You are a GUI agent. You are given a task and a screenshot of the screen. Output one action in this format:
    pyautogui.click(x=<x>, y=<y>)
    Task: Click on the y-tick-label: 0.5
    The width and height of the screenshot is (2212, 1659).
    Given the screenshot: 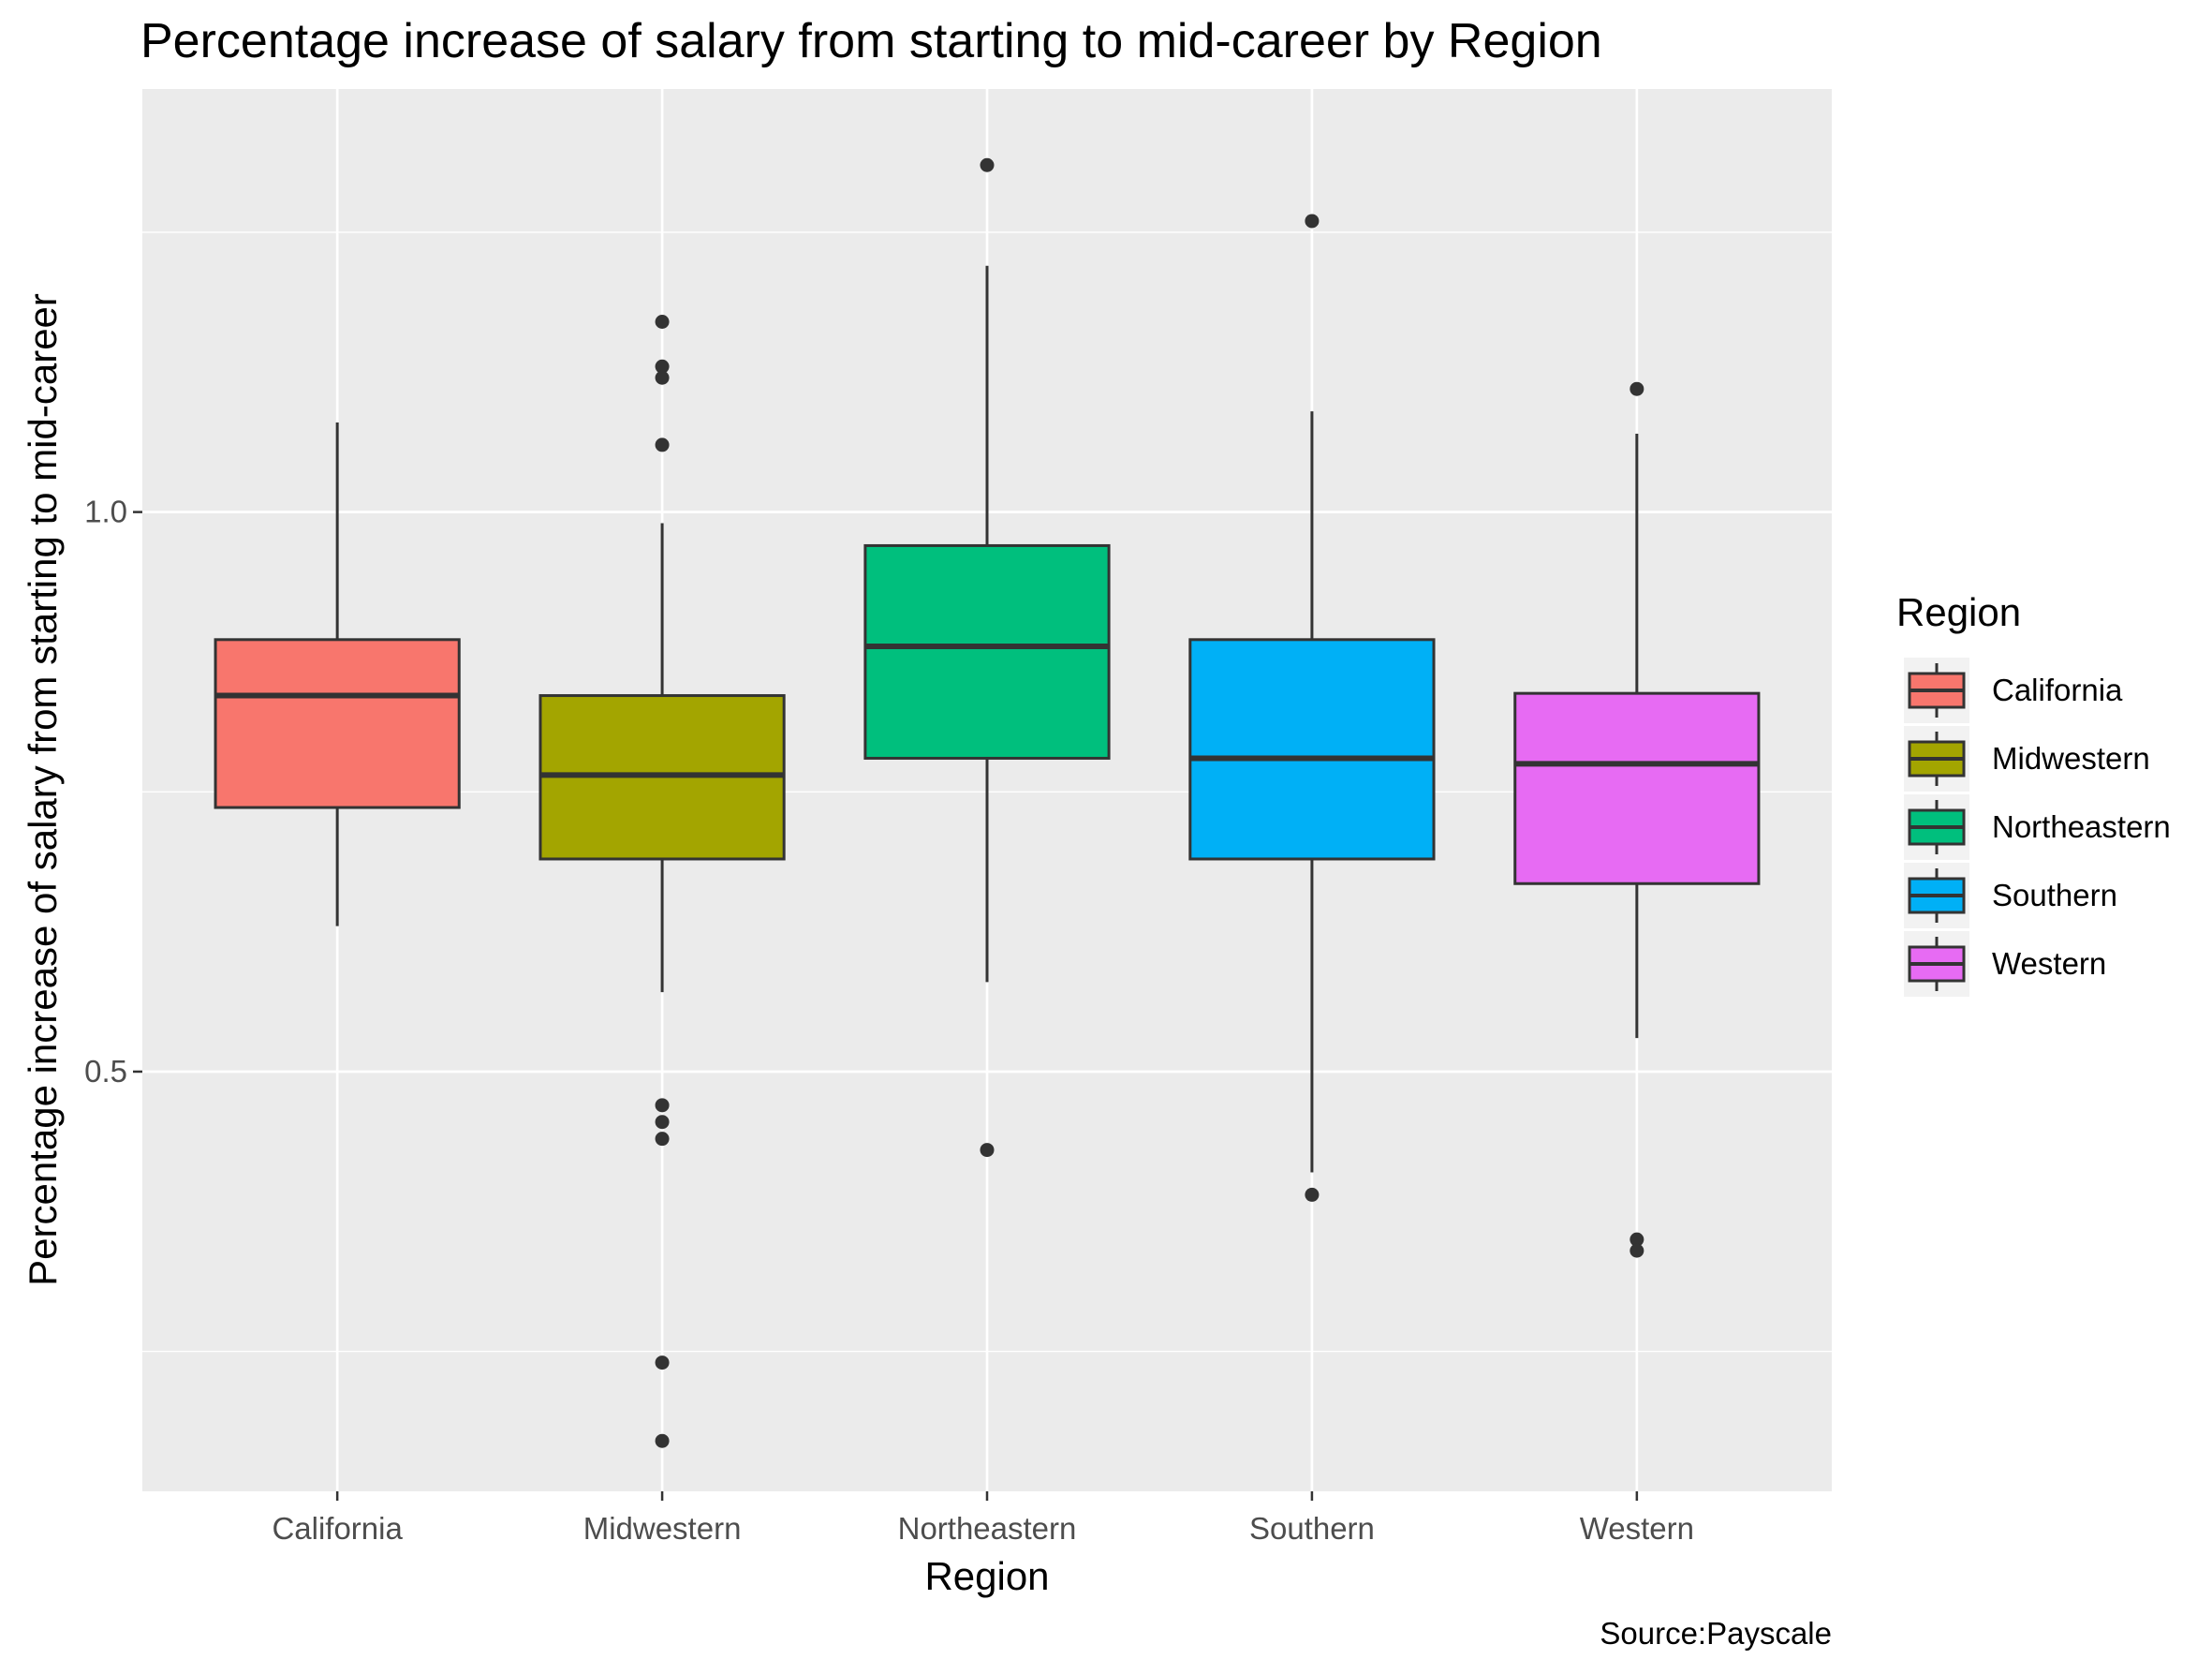 What is the action you would take?
    pyautogui.click(x=106, y=1071)
    